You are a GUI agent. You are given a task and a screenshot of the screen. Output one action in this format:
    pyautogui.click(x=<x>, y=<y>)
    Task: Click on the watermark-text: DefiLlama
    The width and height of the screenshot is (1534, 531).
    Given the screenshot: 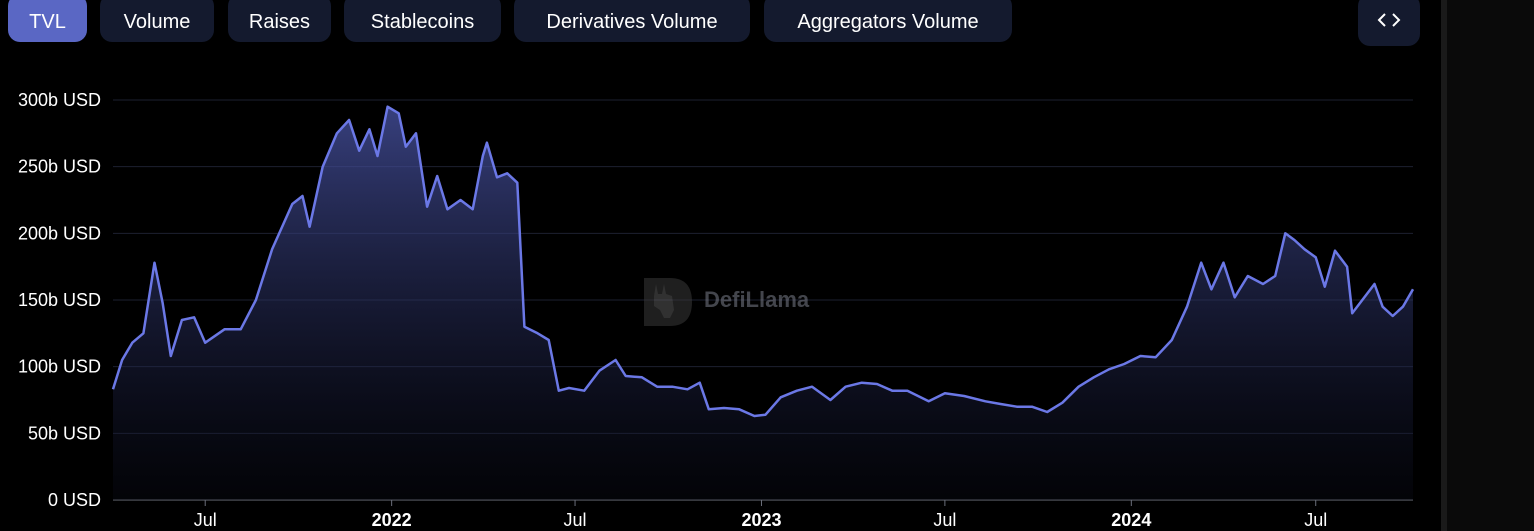 What is the action you would take?
    pyautogui.click(x=757, y=299)
    